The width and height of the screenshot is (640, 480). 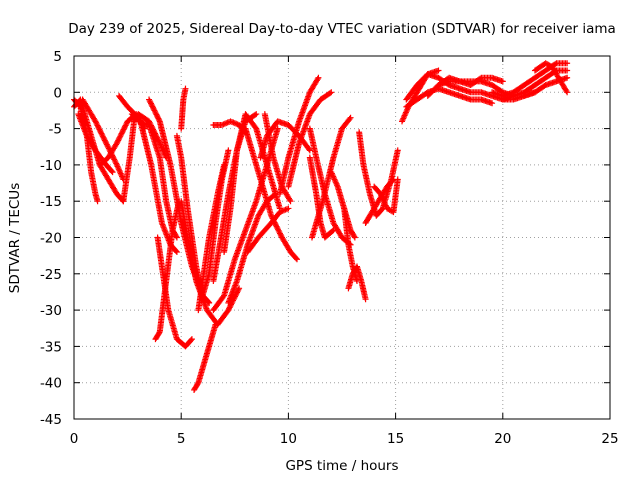 What do you see at coordinates (341, 466) in the screenshot?
I see `x-axis-label: GPS time / hours` at bounding box center [341, 466].